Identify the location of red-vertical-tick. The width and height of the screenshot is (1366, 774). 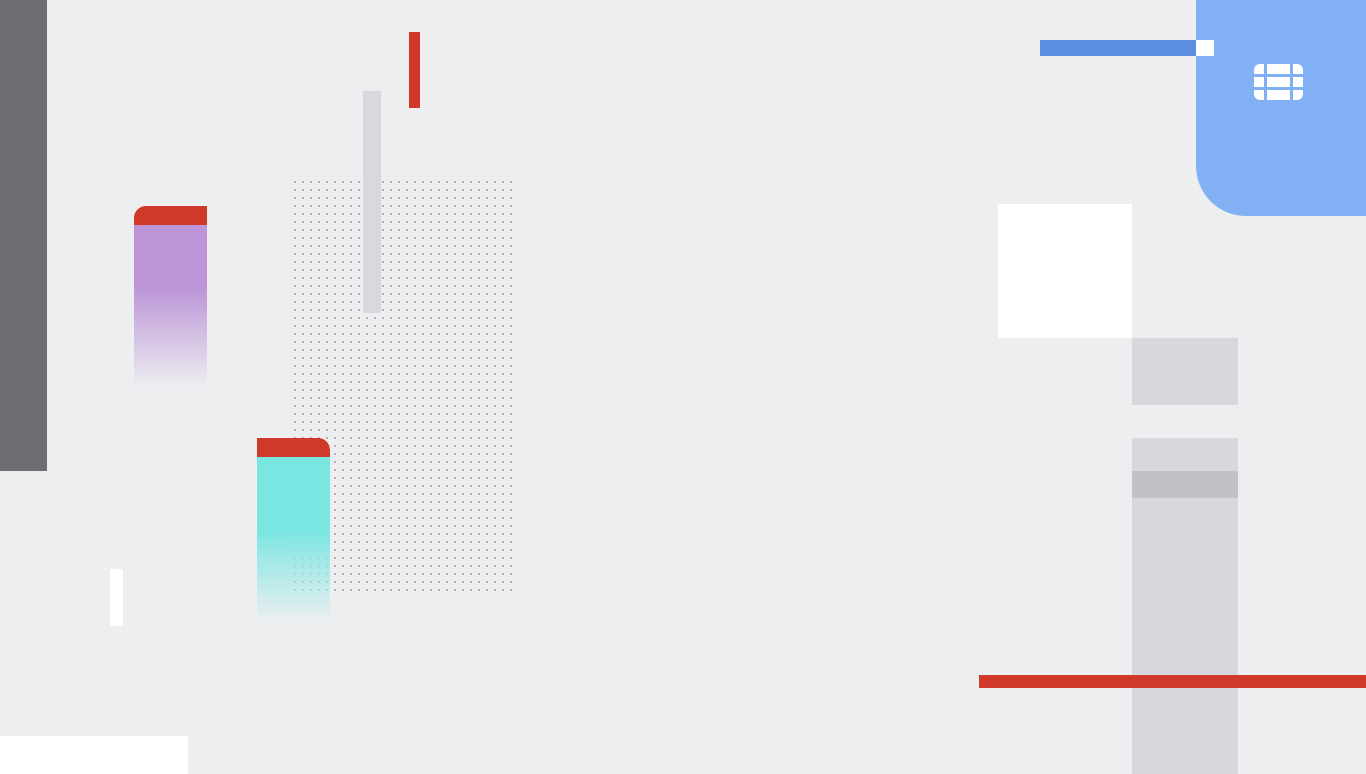
(414, 70).